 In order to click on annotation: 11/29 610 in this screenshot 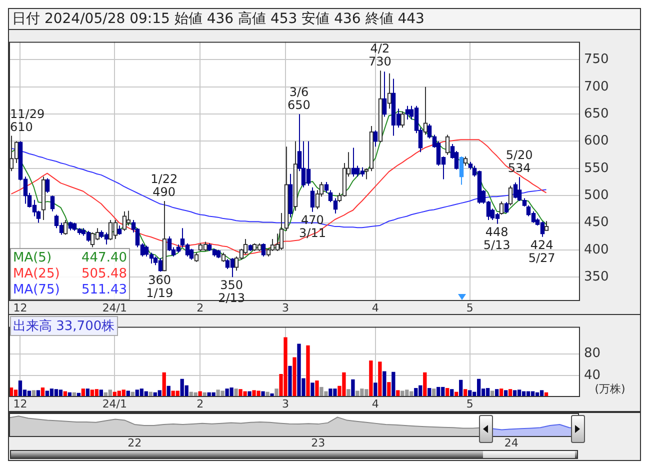, I will do `click(27, 120)`.